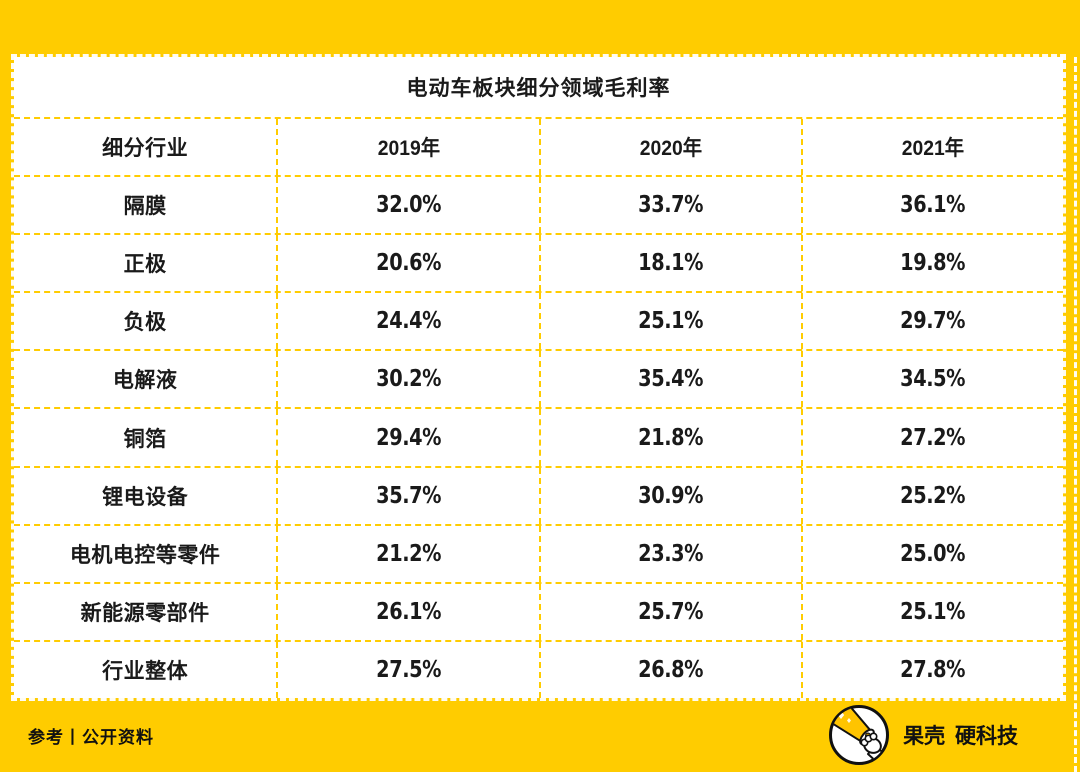 The height and width of the screenshot is (772, 1080). I want to click on value-cell: 27.5%, so click(407, 669).